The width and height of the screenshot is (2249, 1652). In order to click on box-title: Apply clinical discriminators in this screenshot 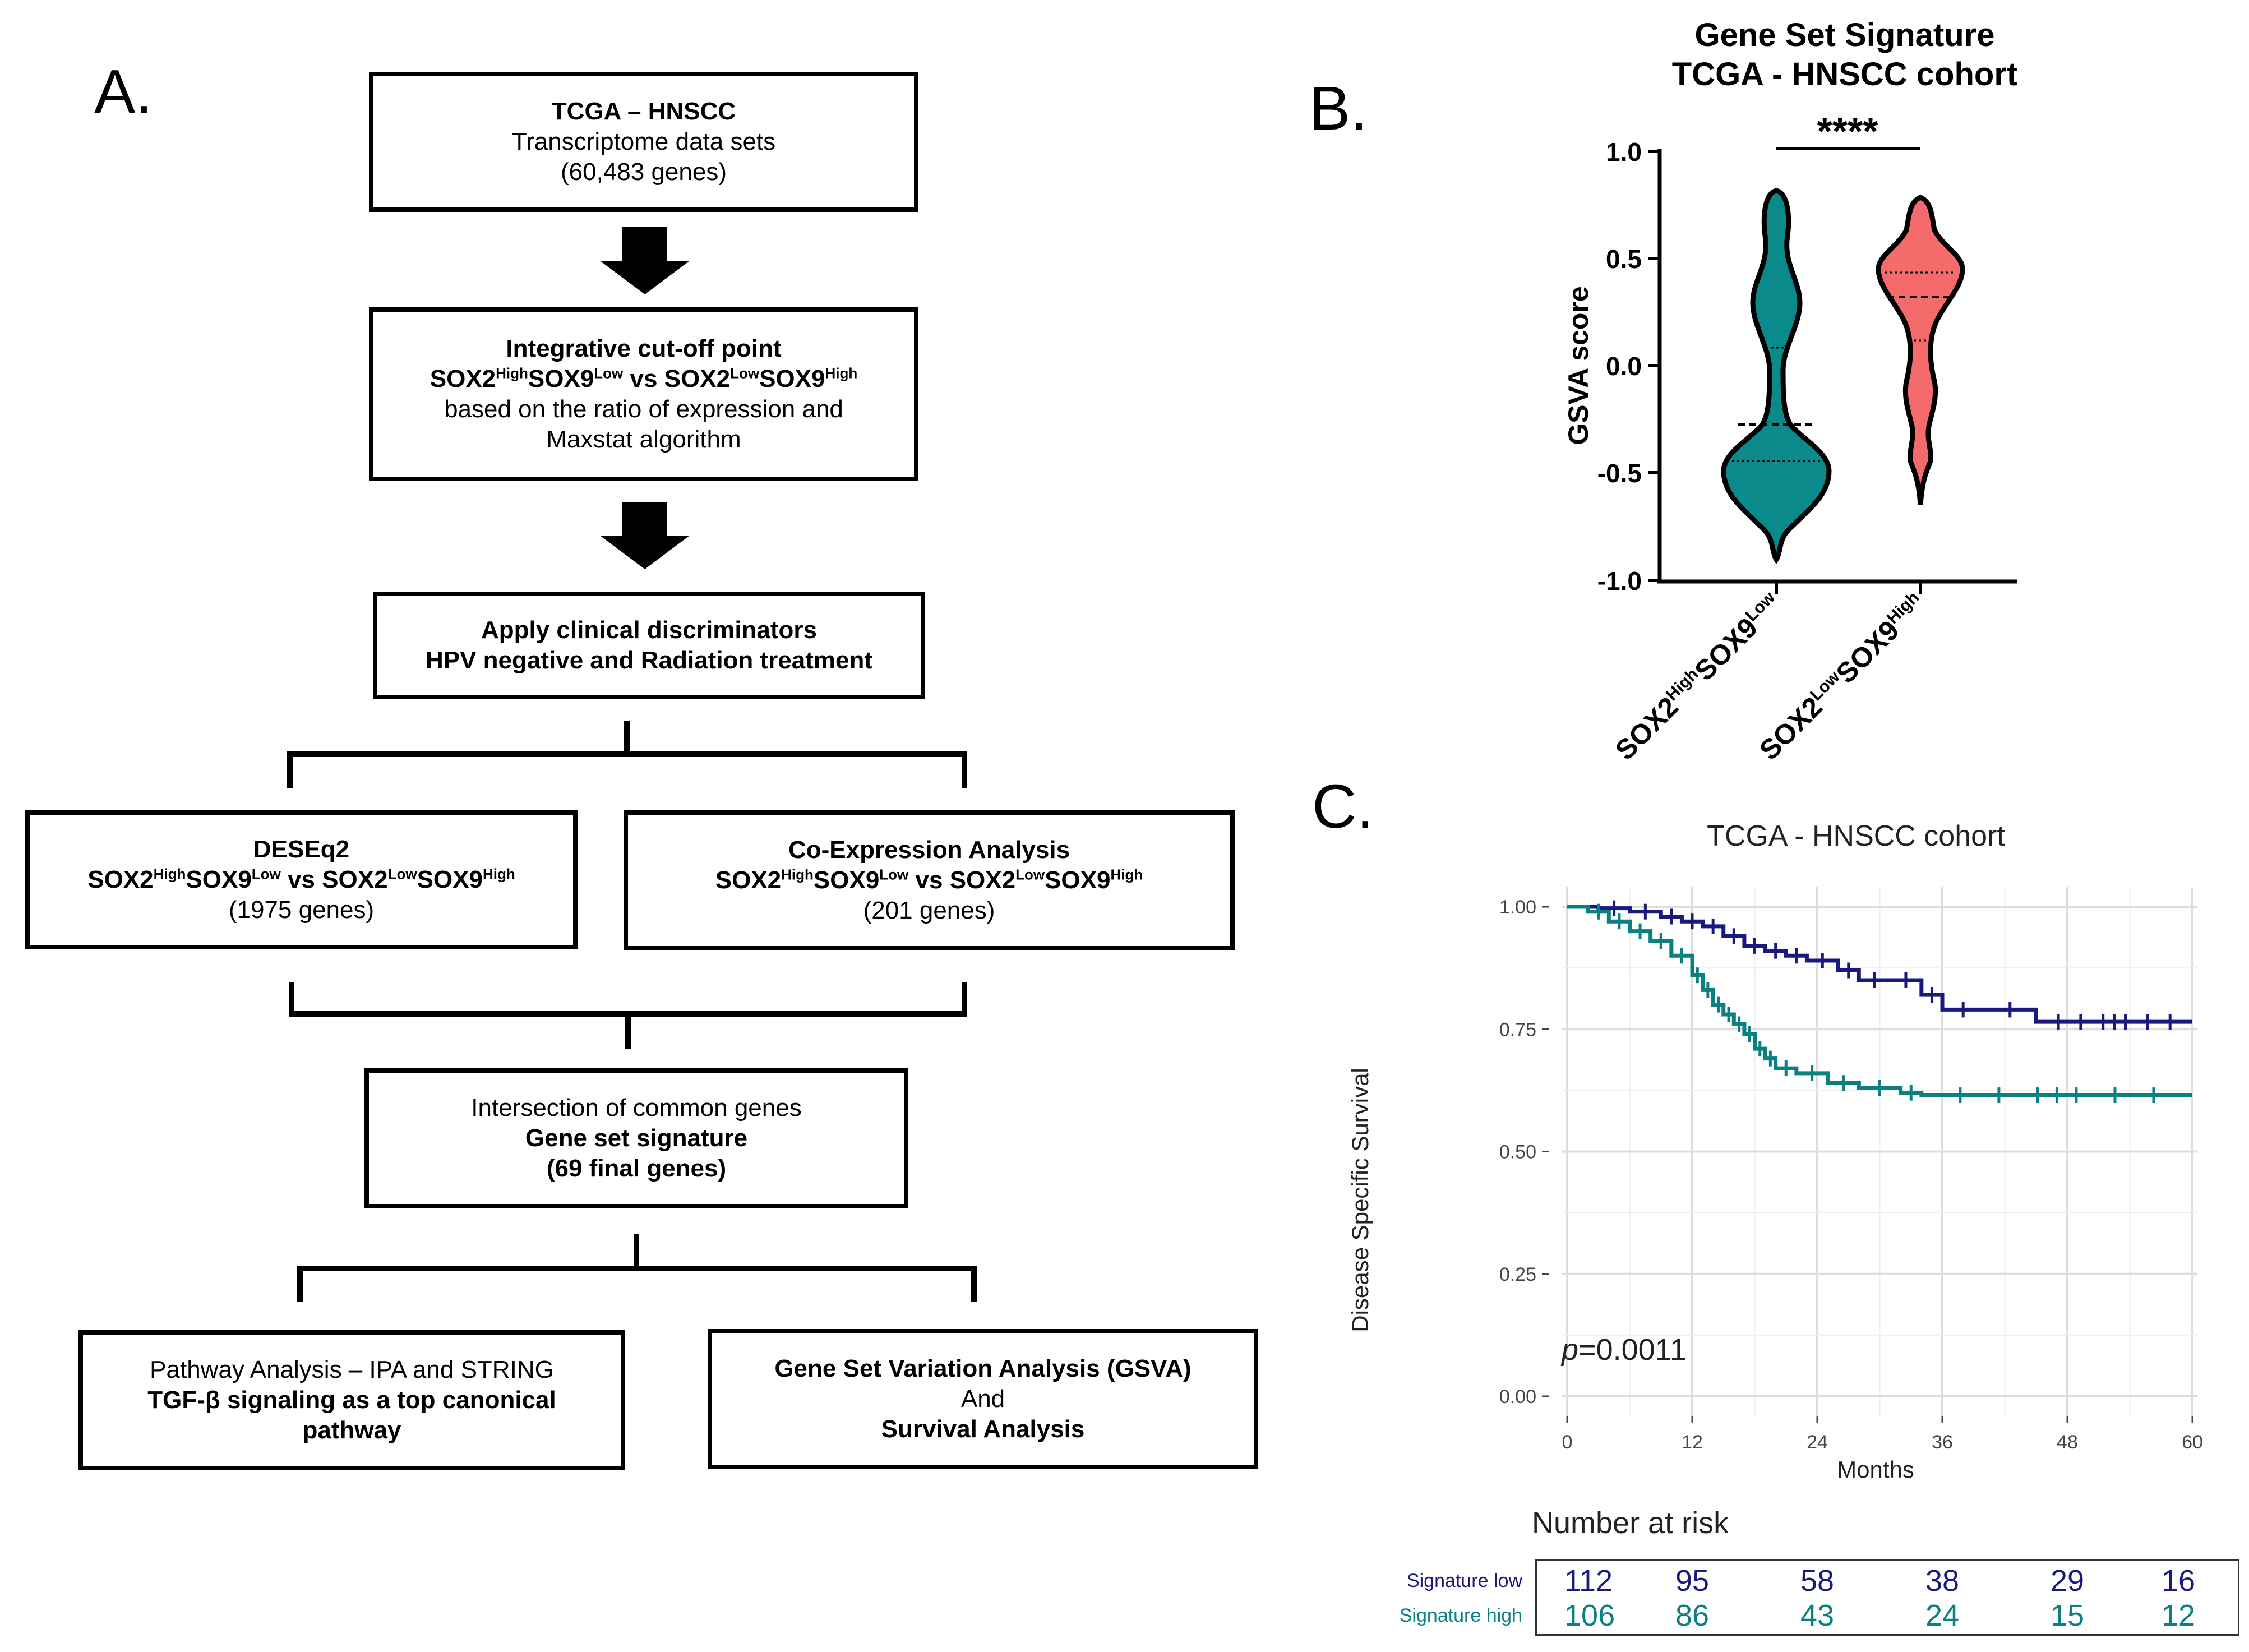, I will do `click(650, 630)`.